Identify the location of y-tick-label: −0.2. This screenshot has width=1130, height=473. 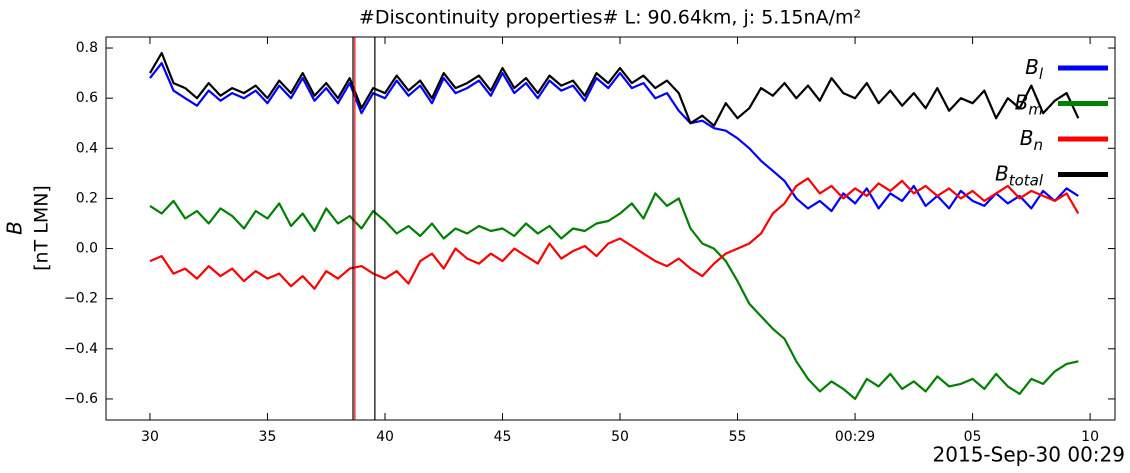
(81, 299).